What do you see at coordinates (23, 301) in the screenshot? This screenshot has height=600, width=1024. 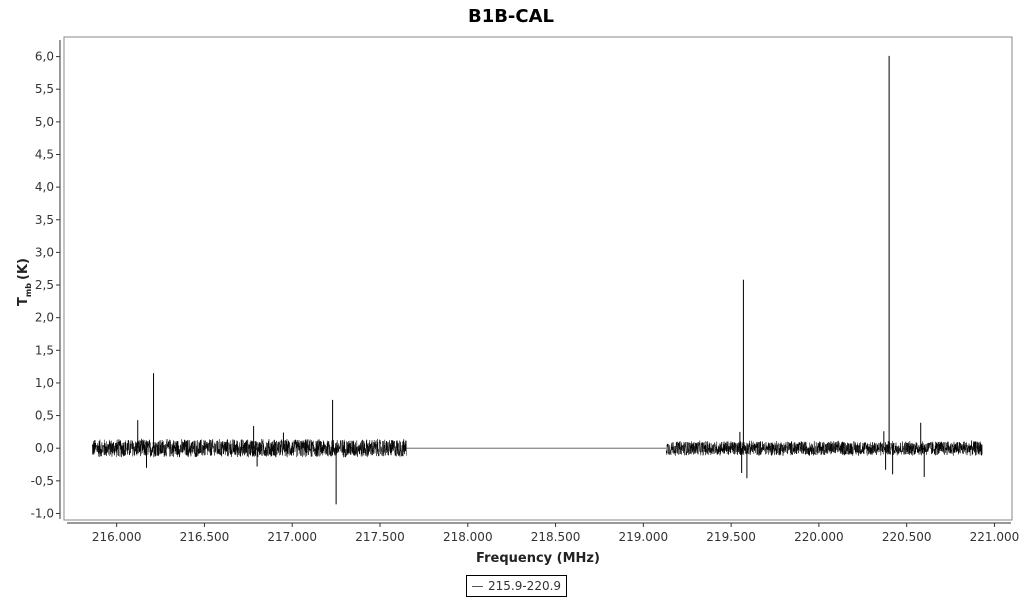 I see `y-axis-title-main: T` at bounding box center [23, 301].